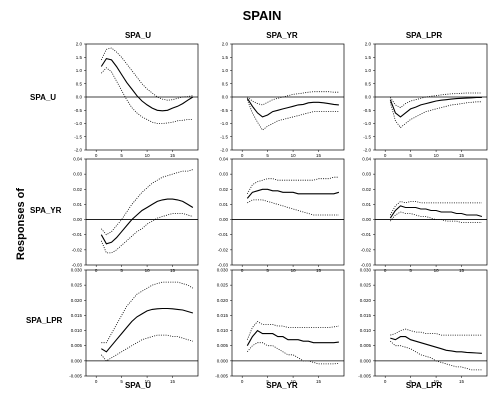 This screenshot has height=396, width=492. Describe the element at coordinates (267, 381) in the screenshot. I see `panel-spa-lpr-on-spa-yr-xtick-label: 5` at that location.